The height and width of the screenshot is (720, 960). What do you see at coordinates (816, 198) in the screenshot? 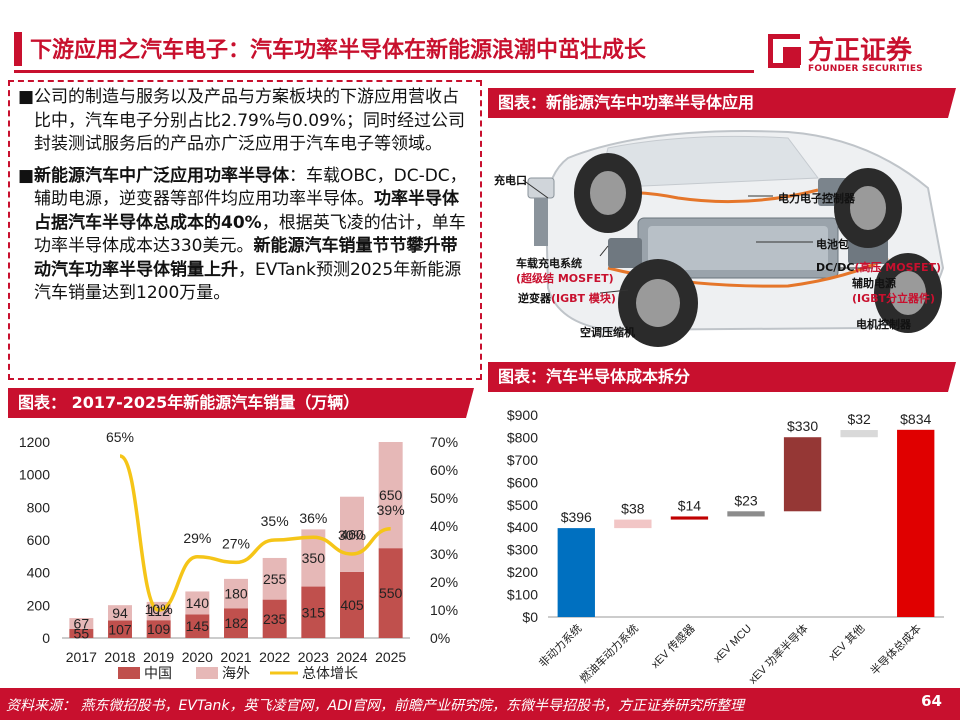
I see `label-pe-controller: 电力电子控制器` at bounding box center [816, 198].